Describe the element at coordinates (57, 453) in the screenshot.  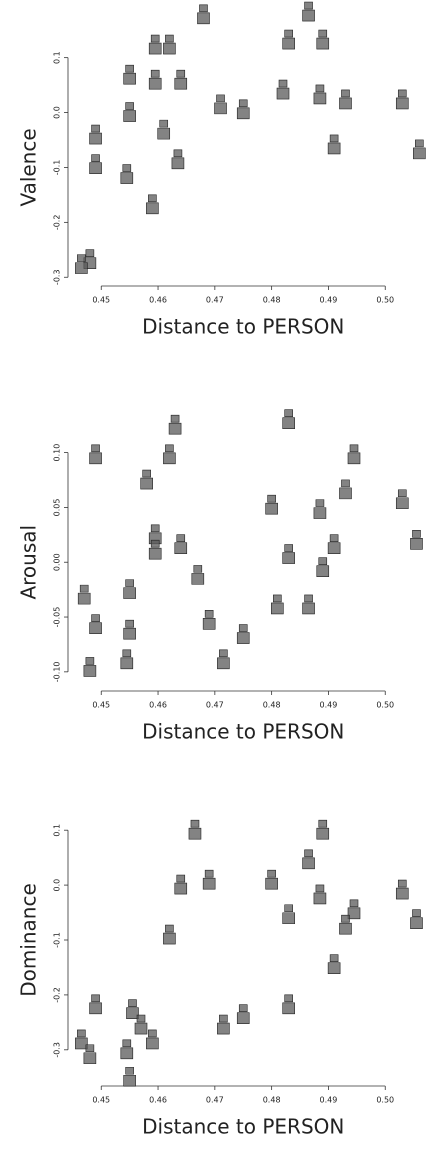
I see `y-tick-label: 0.10` at that location.